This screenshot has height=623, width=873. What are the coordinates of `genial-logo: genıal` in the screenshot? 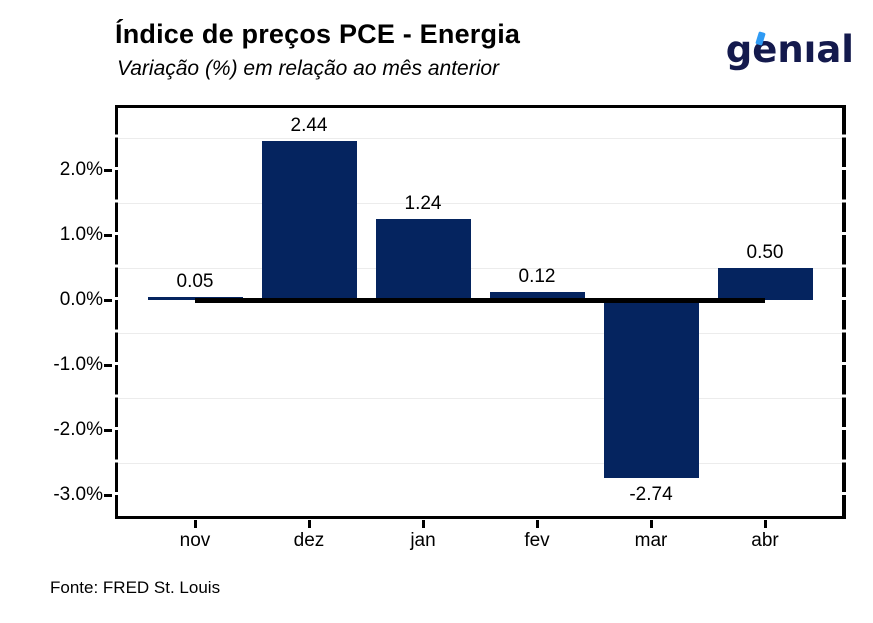 It's located at (790, 58).